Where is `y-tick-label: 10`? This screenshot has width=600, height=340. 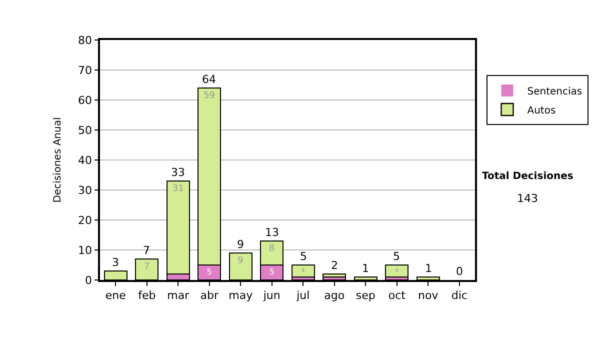 y-tick-label: 10 is located at coordinates (85, 250).